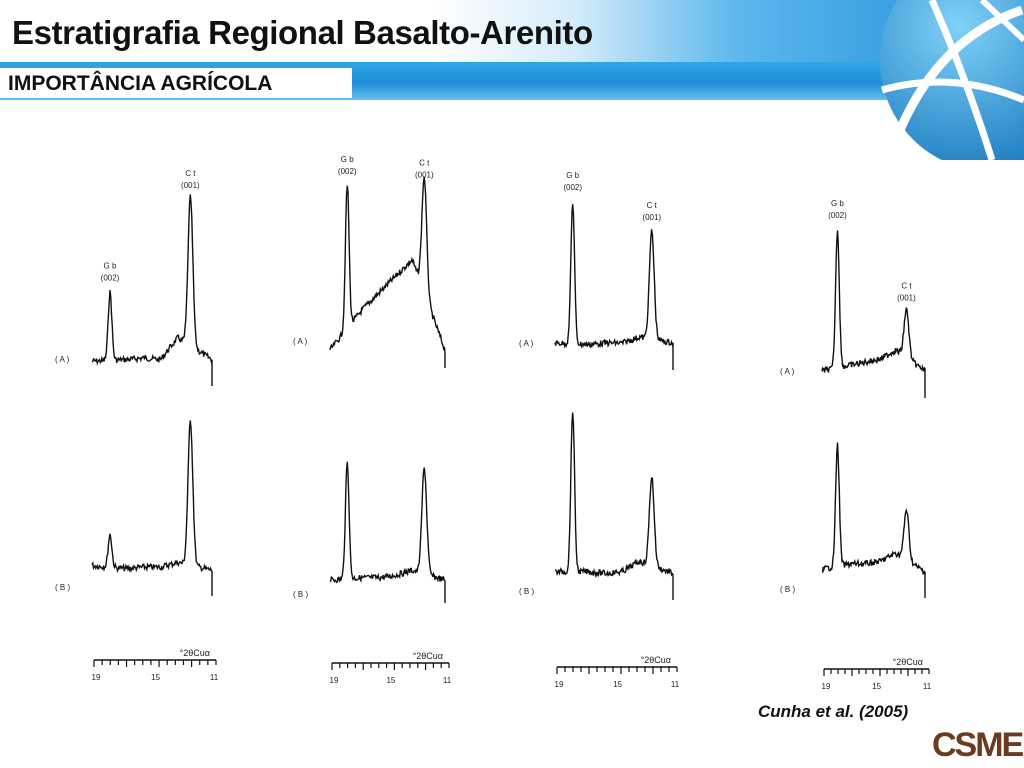 The image size is (1024, 768). I want to click on xrd-panel-3: ( A ) ( B ) G b (002) C t (001) °2θCuα 19 15 11, so click(599, 430).